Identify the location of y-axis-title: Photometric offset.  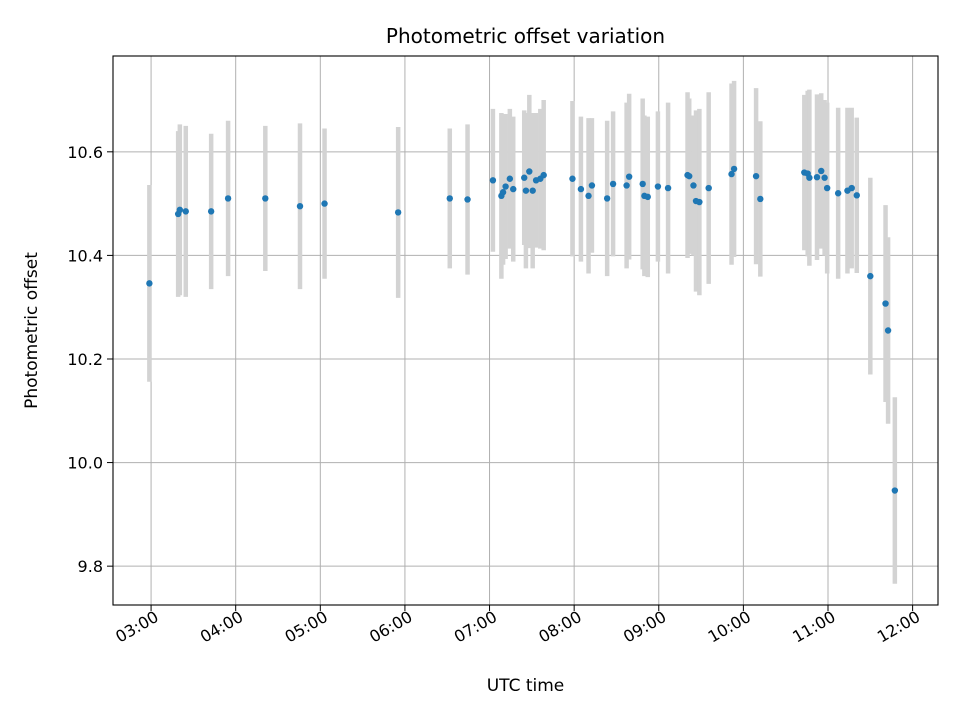
(32, 330).